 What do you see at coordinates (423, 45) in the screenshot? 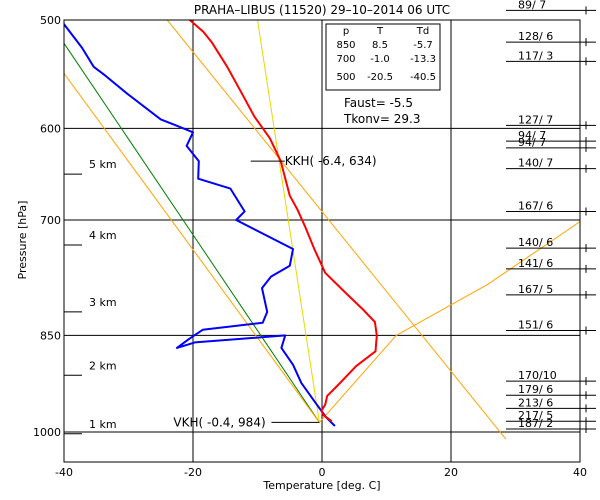
I see `table-cell: -5.7` at bounding box center [423, 45].